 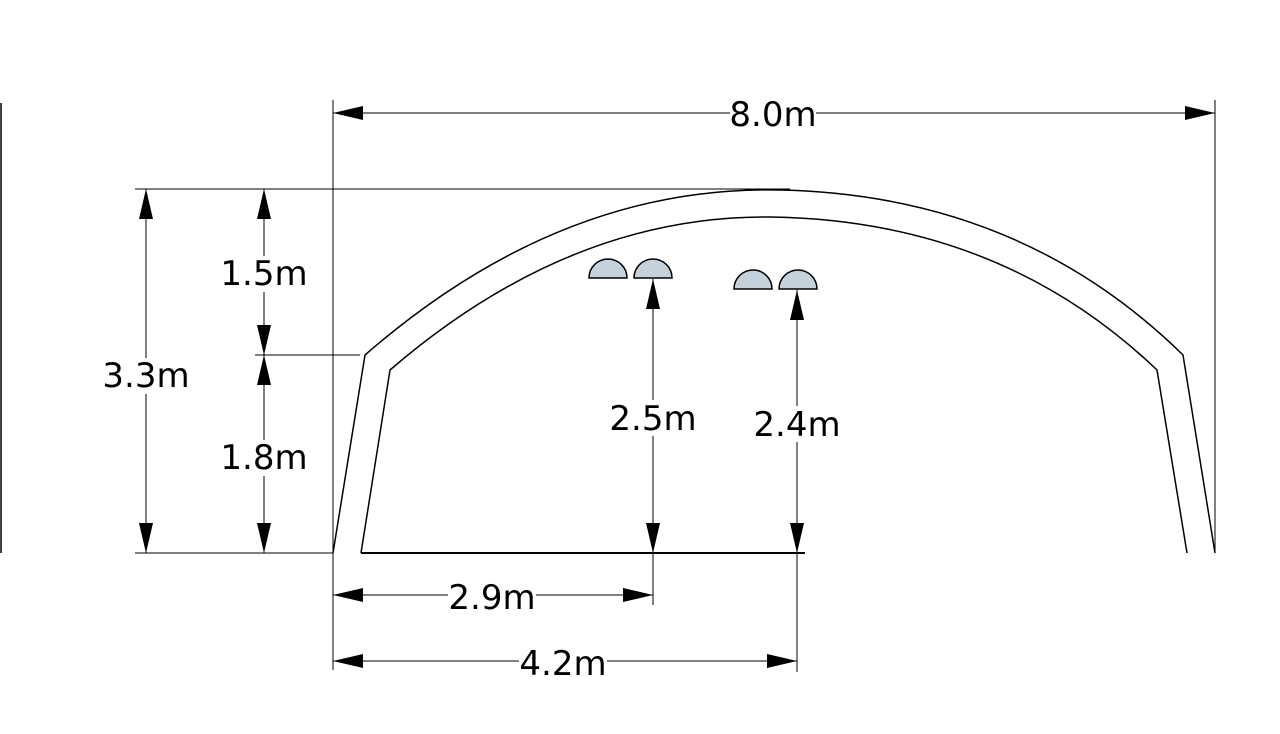 What do you see at coordinates (796, 425) in the screenshot?
I see `light-row-2-height-label: 2.4m` at bounding box center [796, 425].